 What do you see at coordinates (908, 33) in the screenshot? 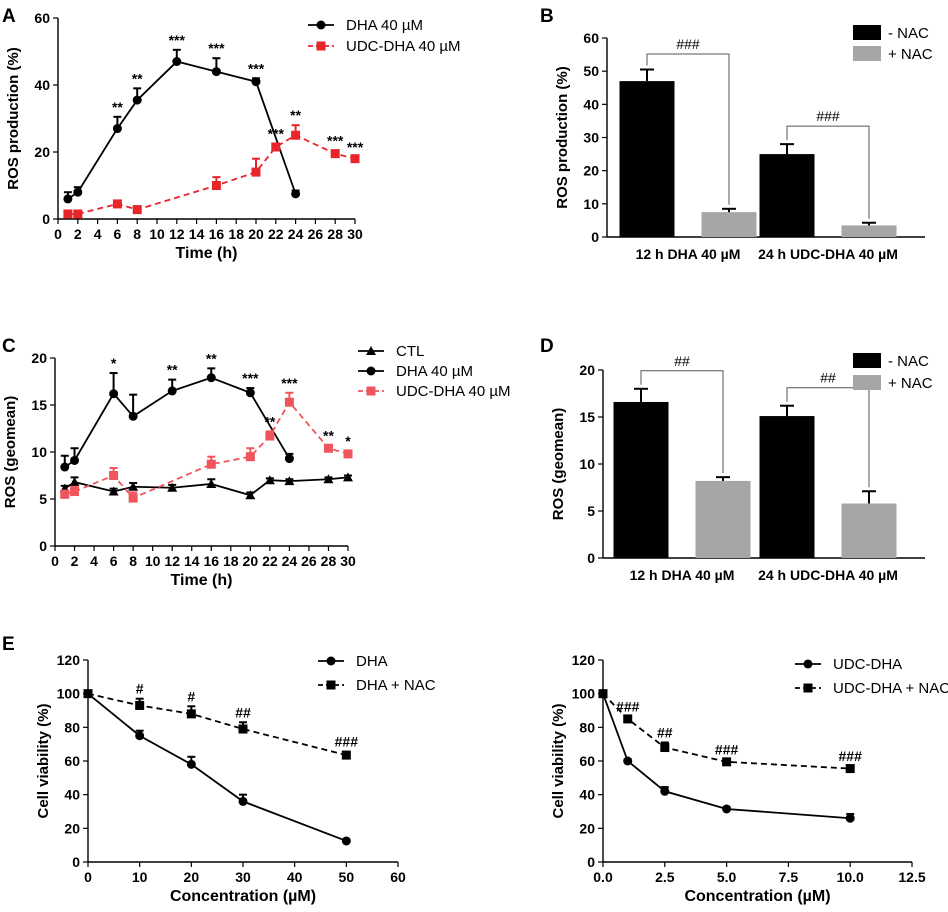
I see `legend-label: - NAC` at bounding box center [908, 33].